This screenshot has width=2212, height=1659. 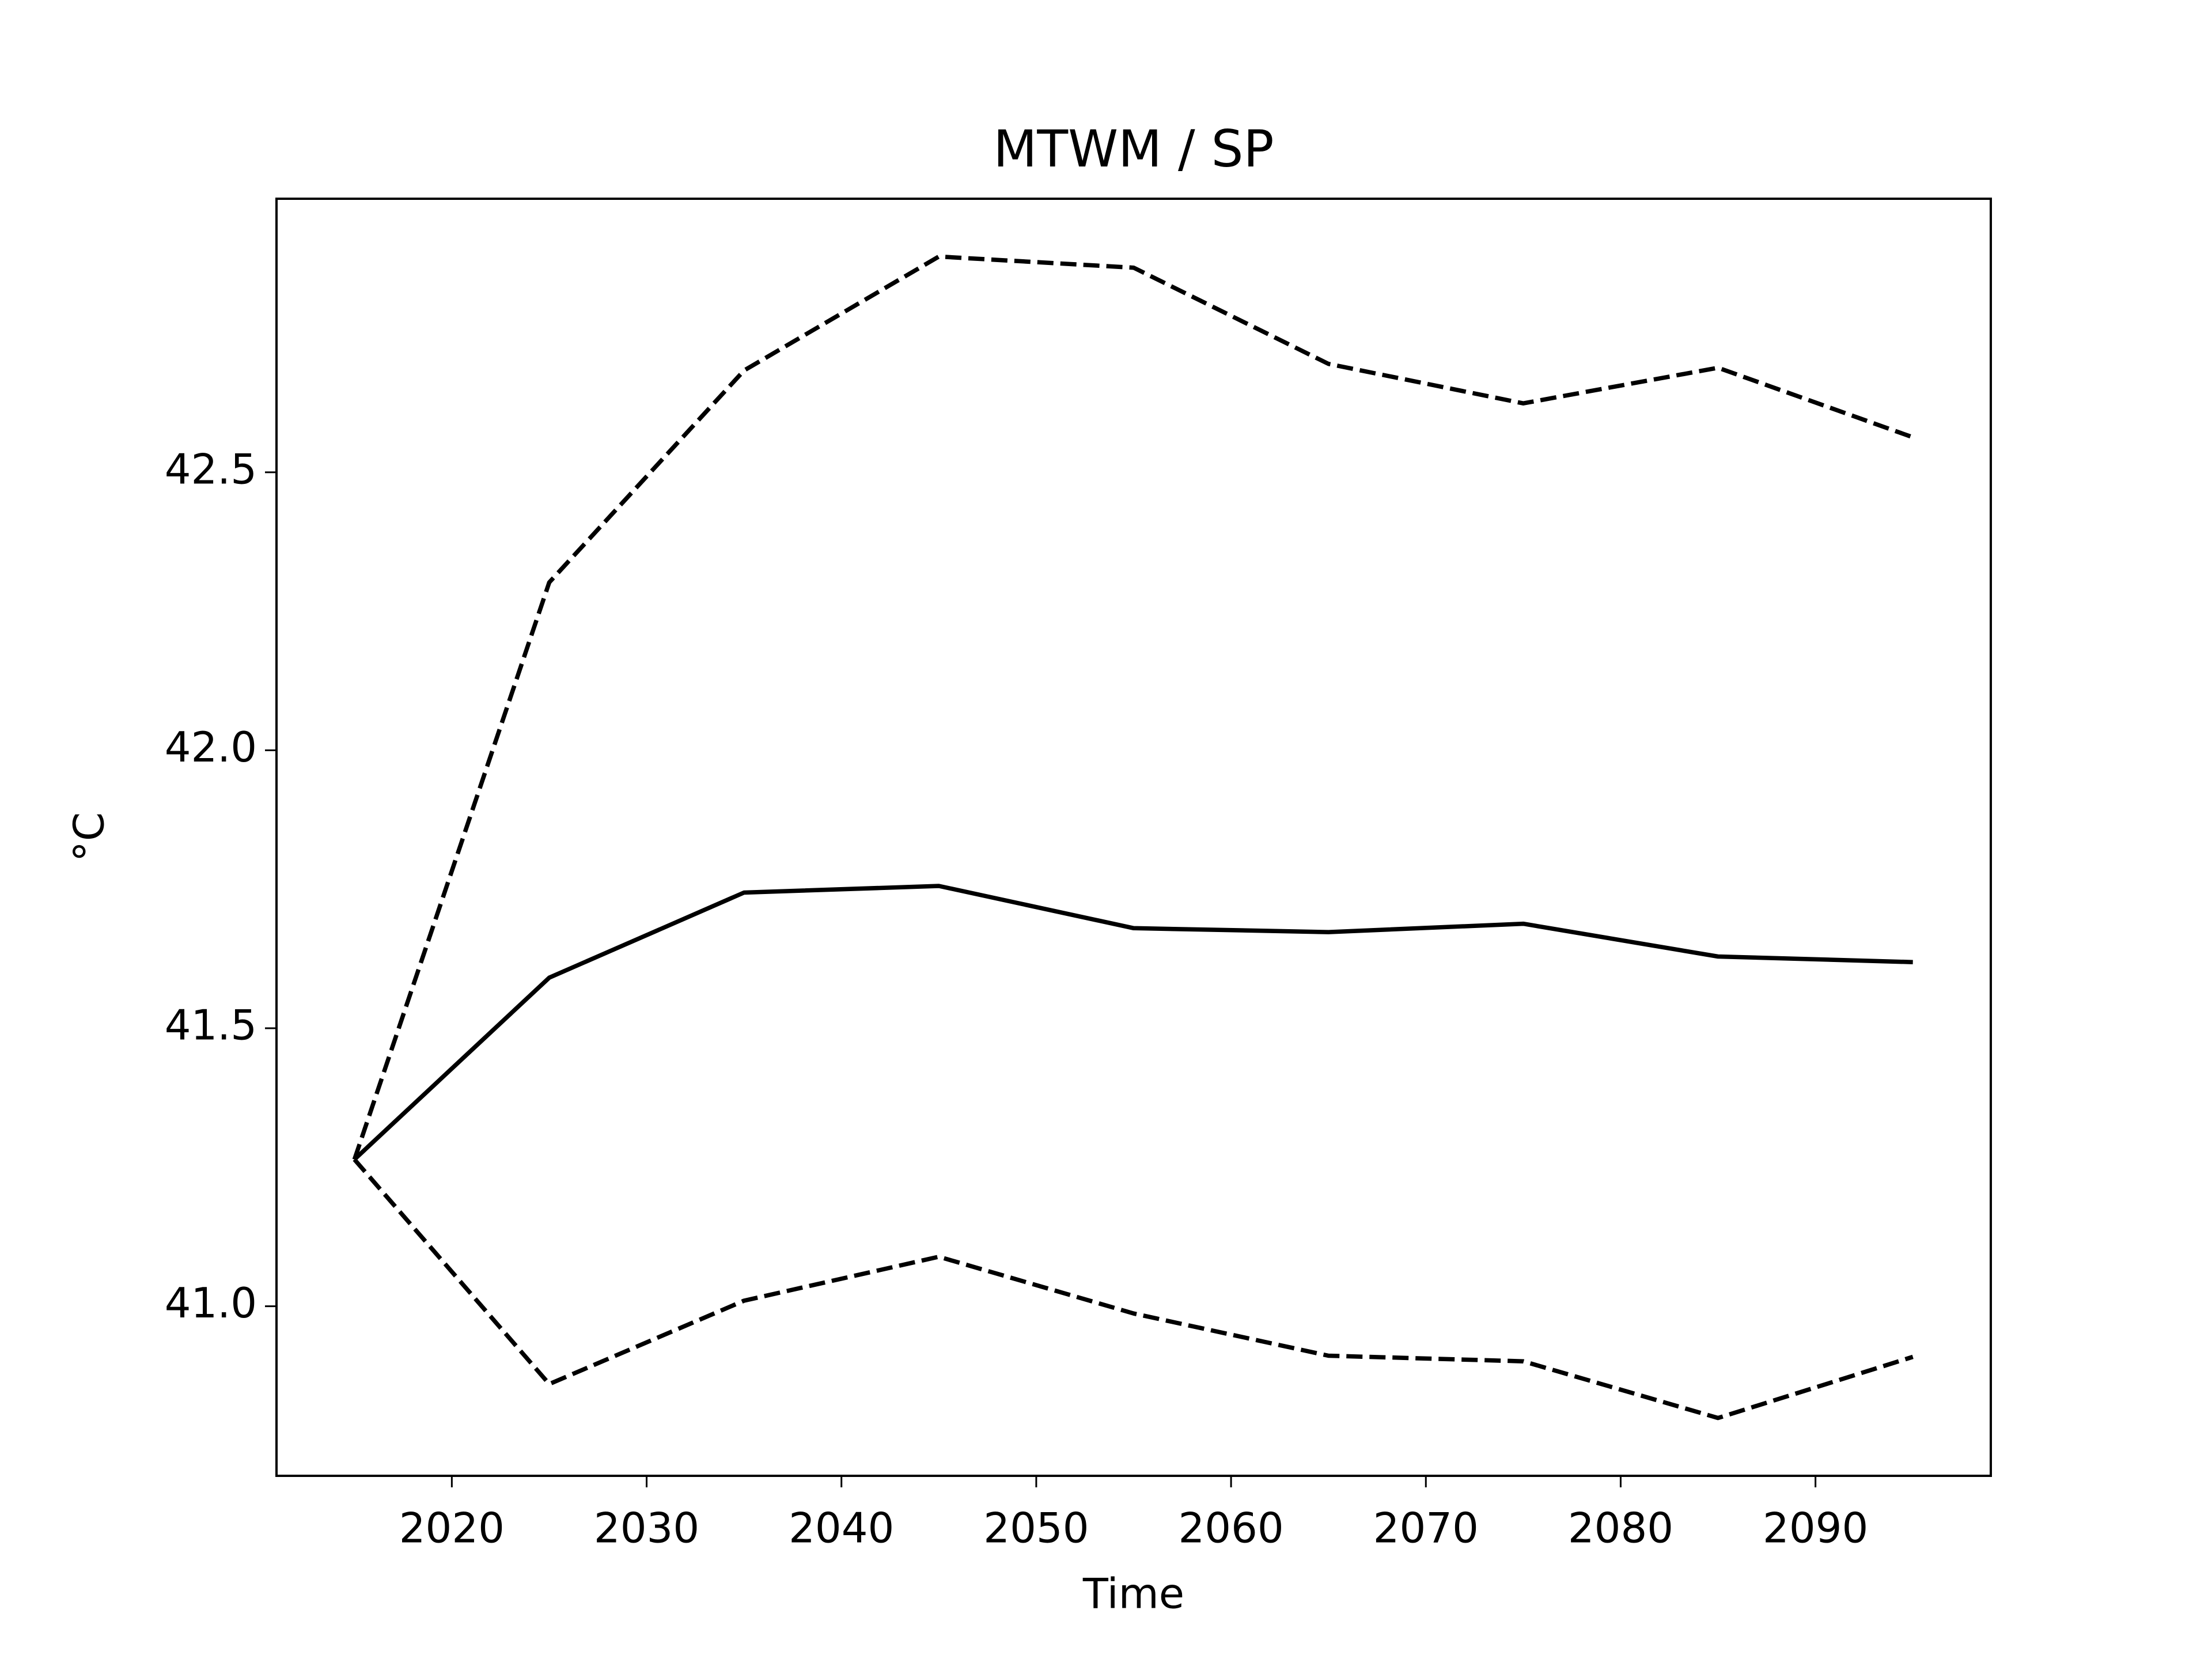 I want to click on x-tick-label: 2050, so click(x=1036, y=1528).